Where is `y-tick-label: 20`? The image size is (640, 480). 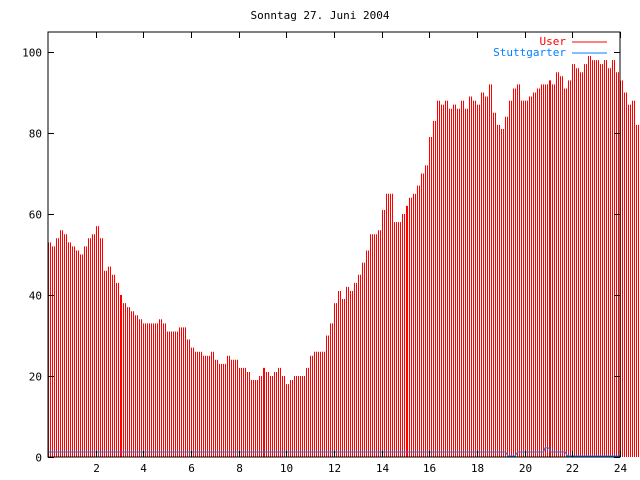
y-tick-label: 20 is located at coordinates (35, 377).